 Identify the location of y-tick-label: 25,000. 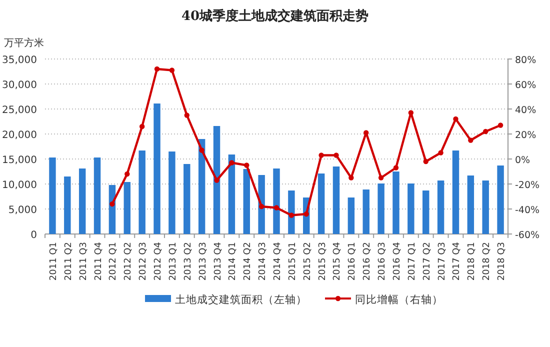
(19, 110).